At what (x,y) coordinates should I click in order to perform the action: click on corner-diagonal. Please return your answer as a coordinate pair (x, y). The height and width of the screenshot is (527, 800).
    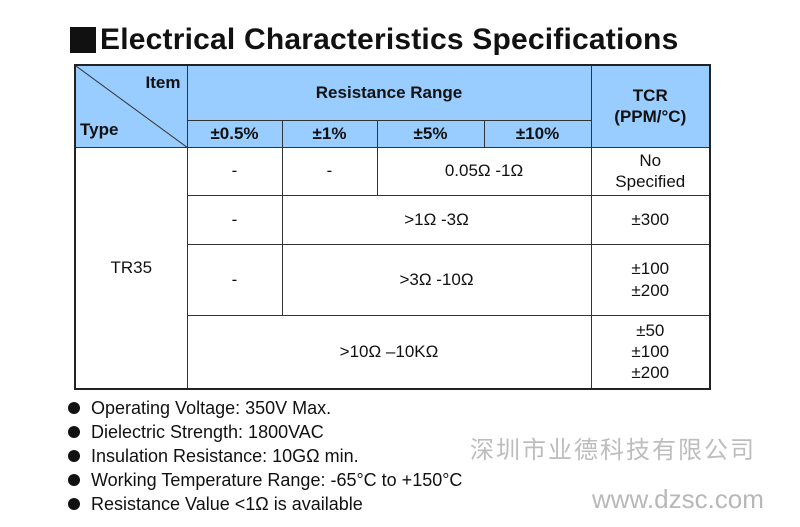
    Looking at the image, I should click on (132, 107).